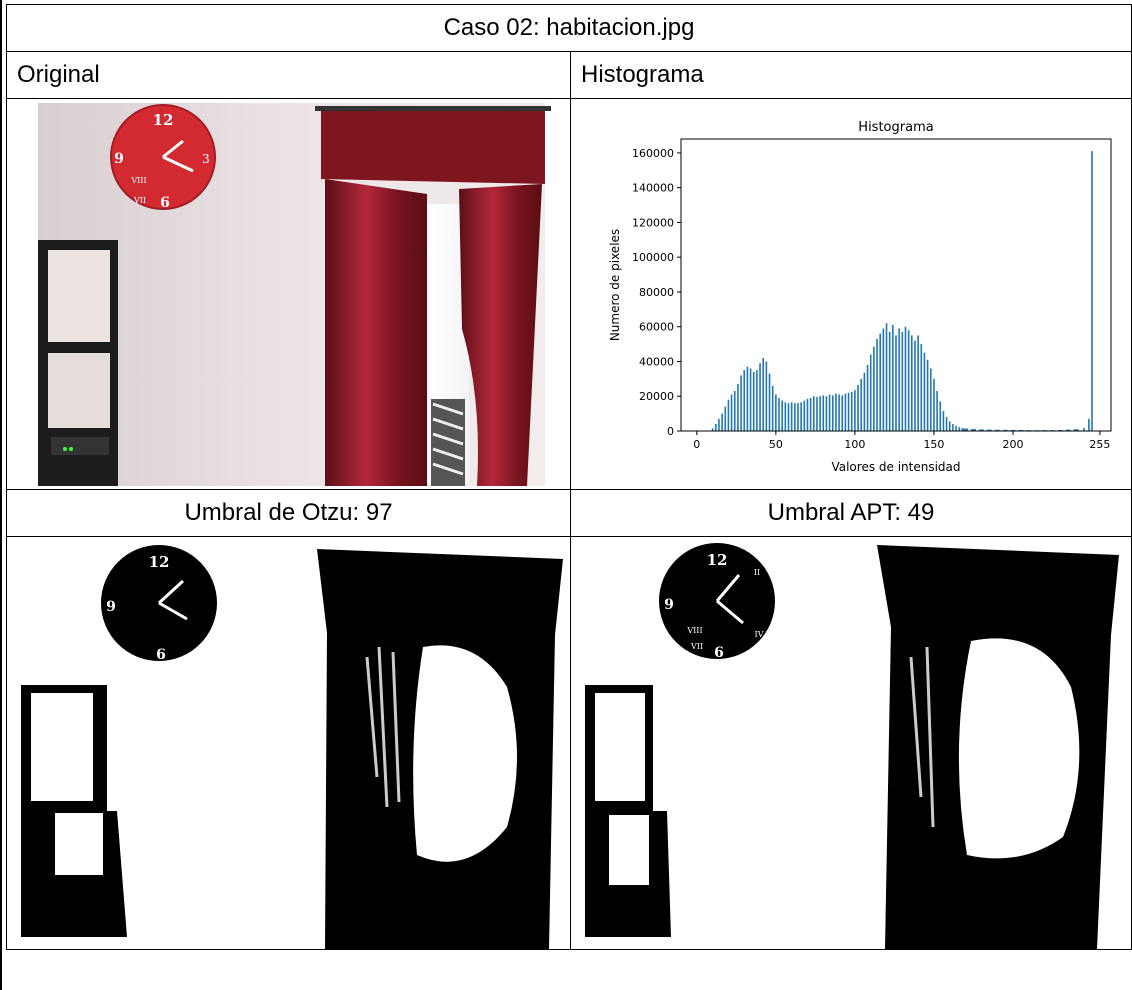  I want to click on y-tick-label: 60000, so click(656, 327).